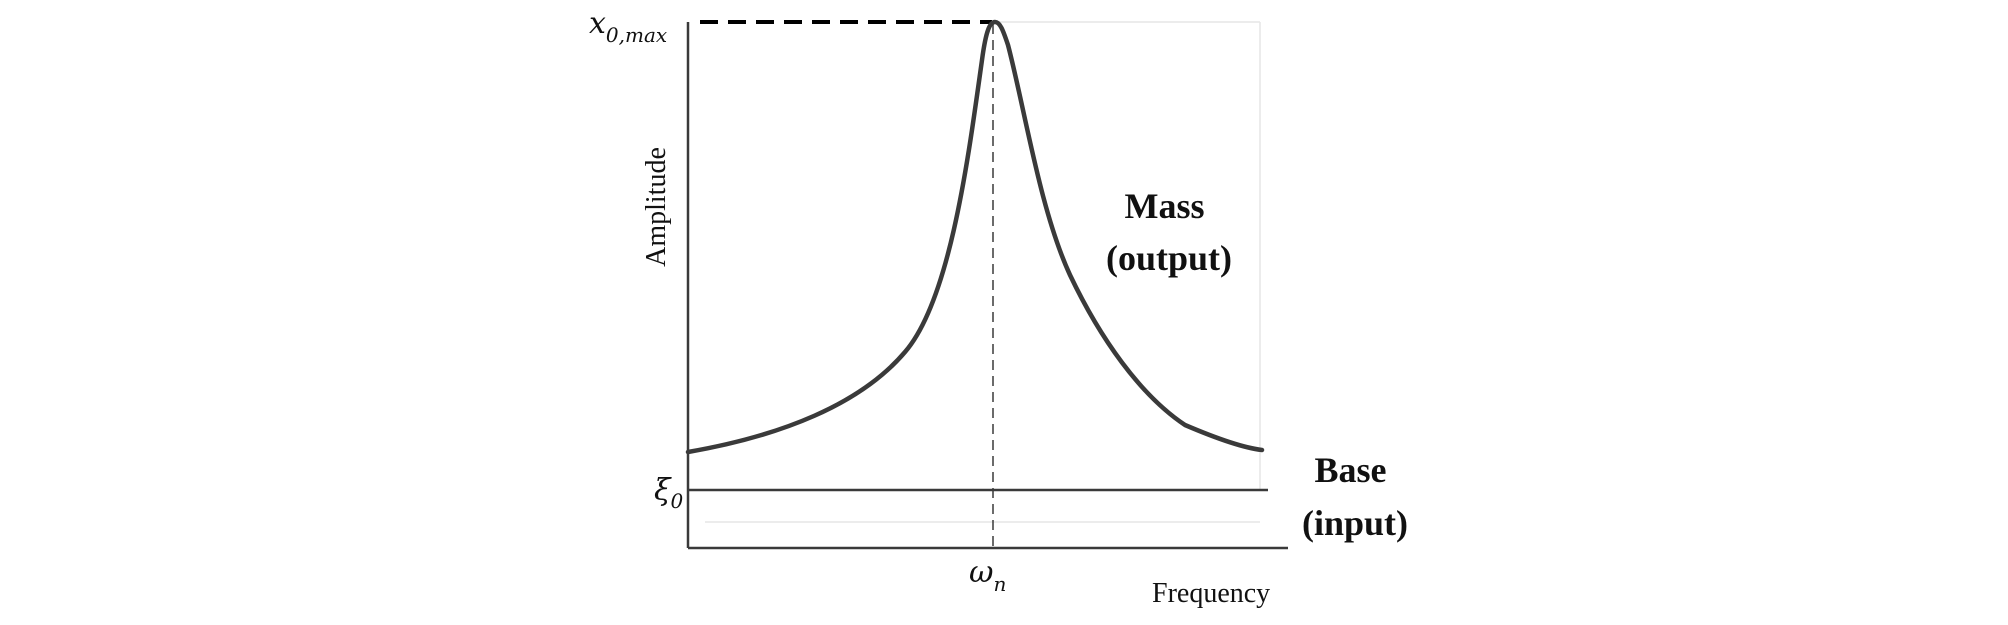 The image size is (2008, 625). What do you see at coordinates (597, 23) in the screenshot?
I see `peak-amplitude-symbol: x` at bounding box center [597, 23].